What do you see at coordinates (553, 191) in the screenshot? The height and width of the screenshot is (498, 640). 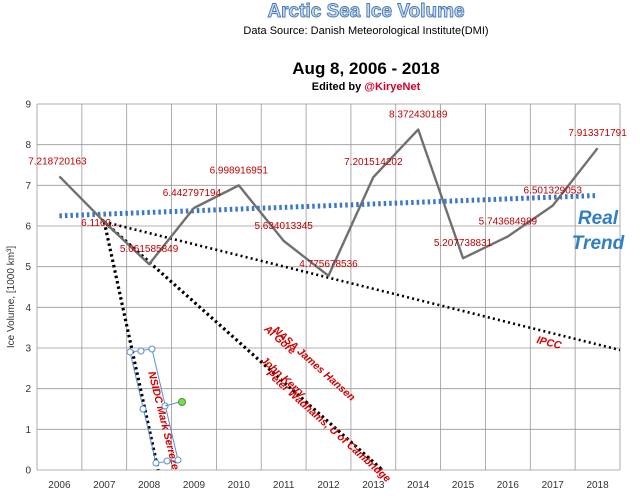 I see `data-label: 6.501329053` at bounding box center [553, 191].